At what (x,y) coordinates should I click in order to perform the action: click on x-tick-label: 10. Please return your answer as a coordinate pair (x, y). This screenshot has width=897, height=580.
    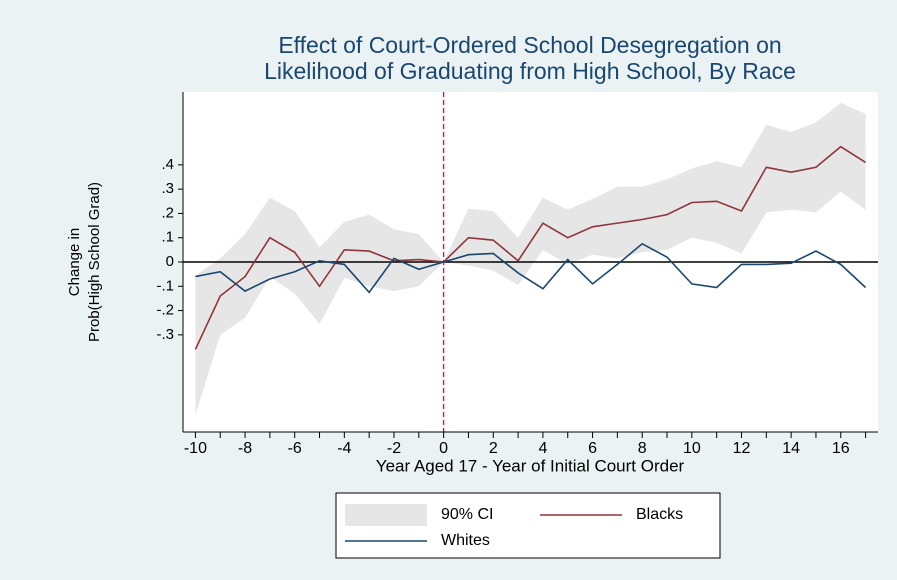
    Looking at the image, I should click on (692, 448).